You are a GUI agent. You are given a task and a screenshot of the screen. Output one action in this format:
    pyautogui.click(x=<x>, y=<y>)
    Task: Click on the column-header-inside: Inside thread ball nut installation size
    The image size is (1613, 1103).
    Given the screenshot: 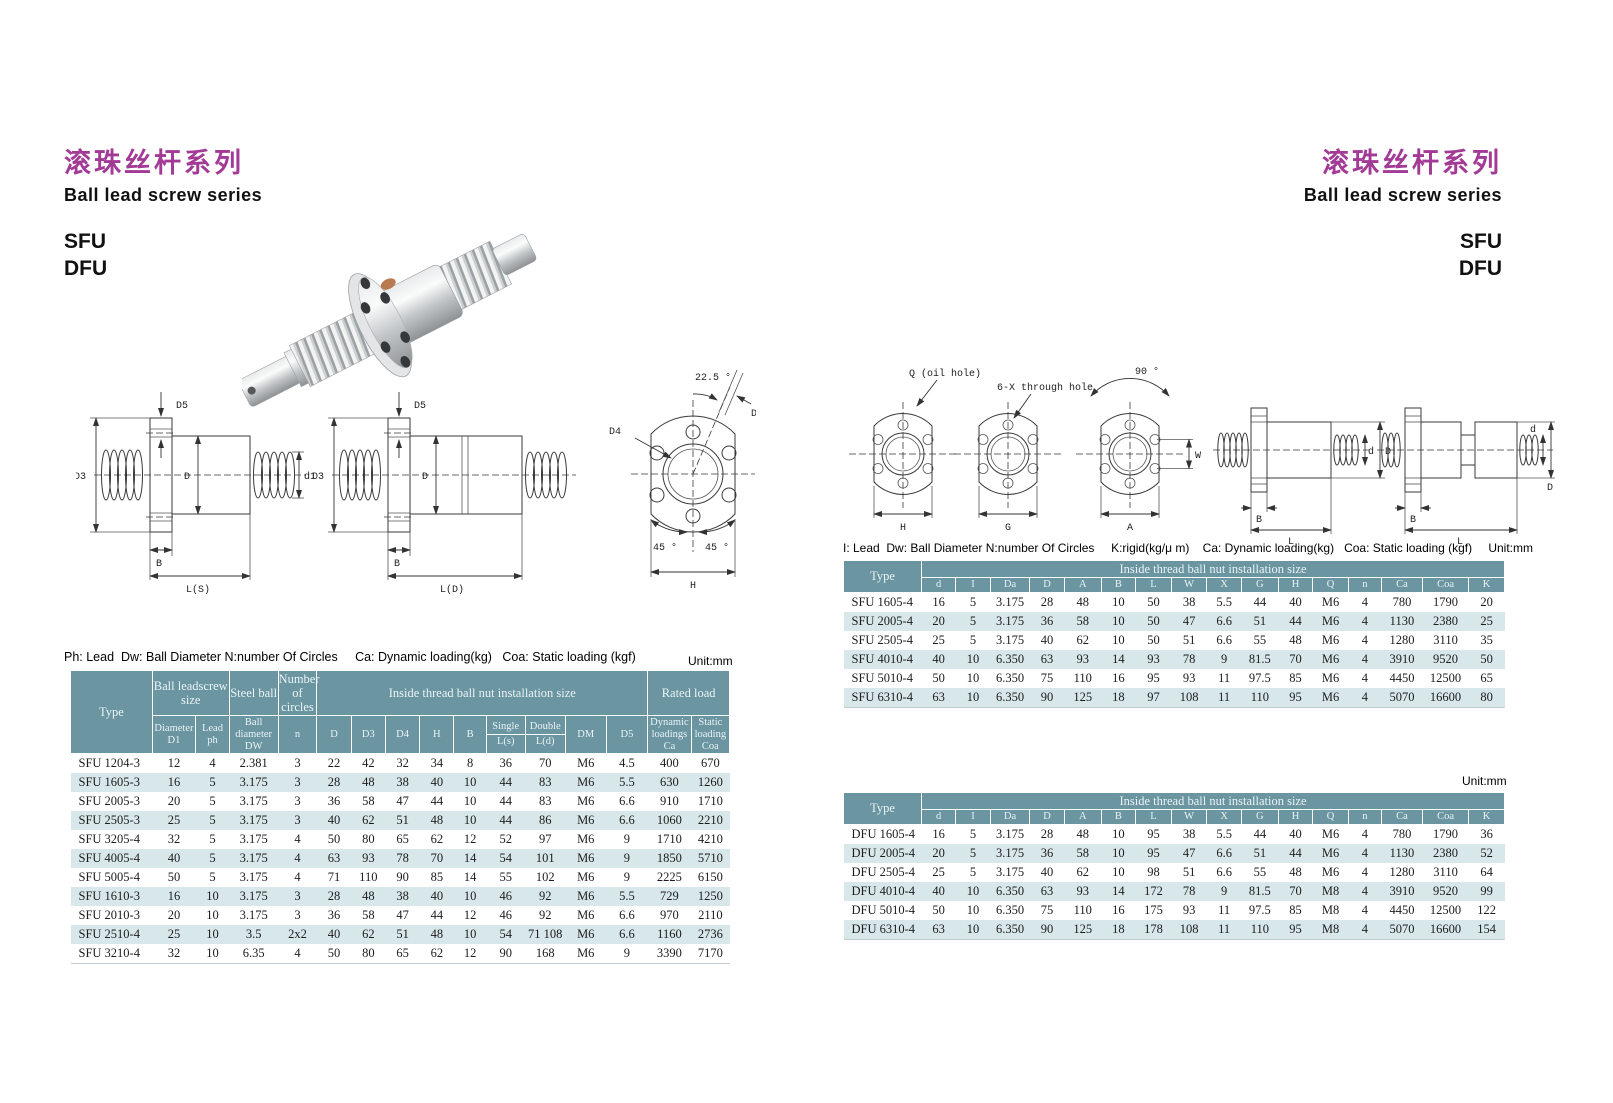 What is the action you would take?
    pyautogui.click(x=1213, y=569)
    